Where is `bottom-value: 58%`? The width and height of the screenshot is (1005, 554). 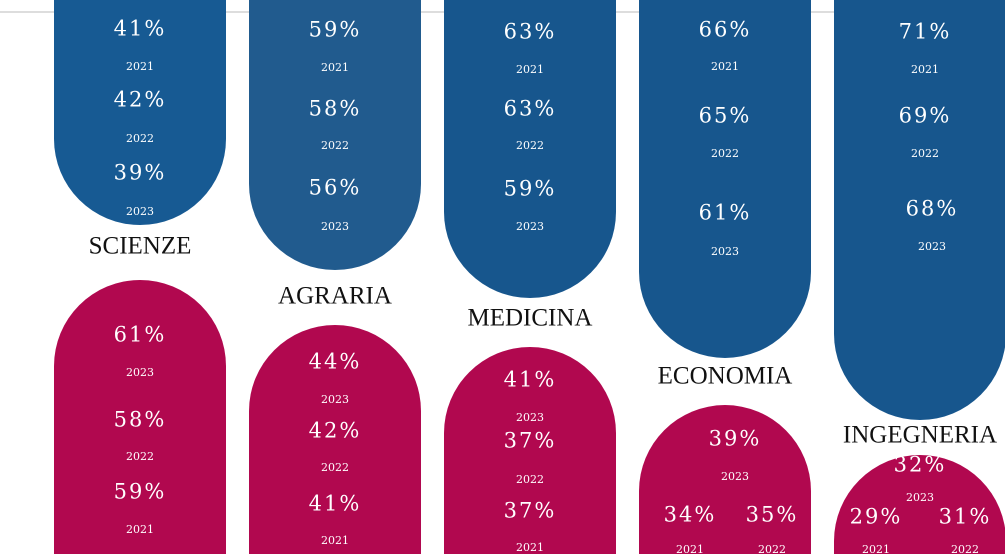 bottom-value: 58% is located at coordinates (140, 420).